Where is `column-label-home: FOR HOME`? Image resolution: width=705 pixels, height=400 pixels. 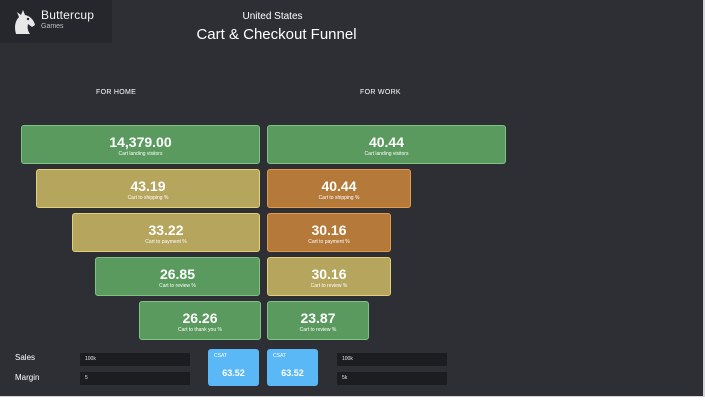 column-label-home: FOR HOME is located at coordinates (116, 92).